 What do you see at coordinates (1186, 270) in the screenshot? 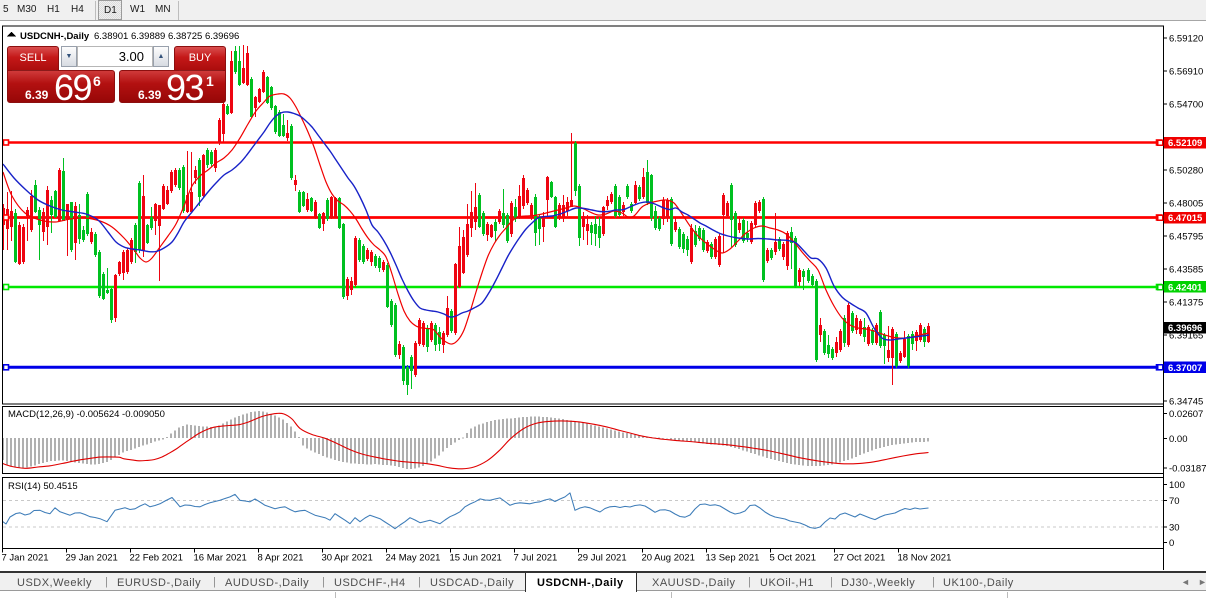
I see `svg-text: 6.43585` at bounding box center [1186, 270].